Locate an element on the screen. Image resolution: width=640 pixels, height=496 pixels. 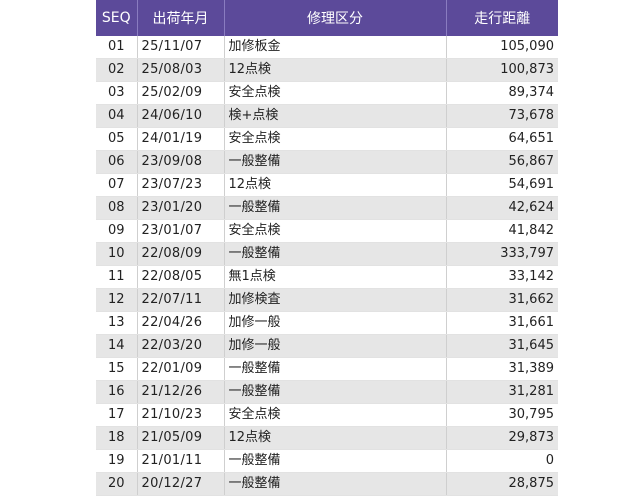
cell-ship-date: 22/03/20 is located at coordinates (181, 346).